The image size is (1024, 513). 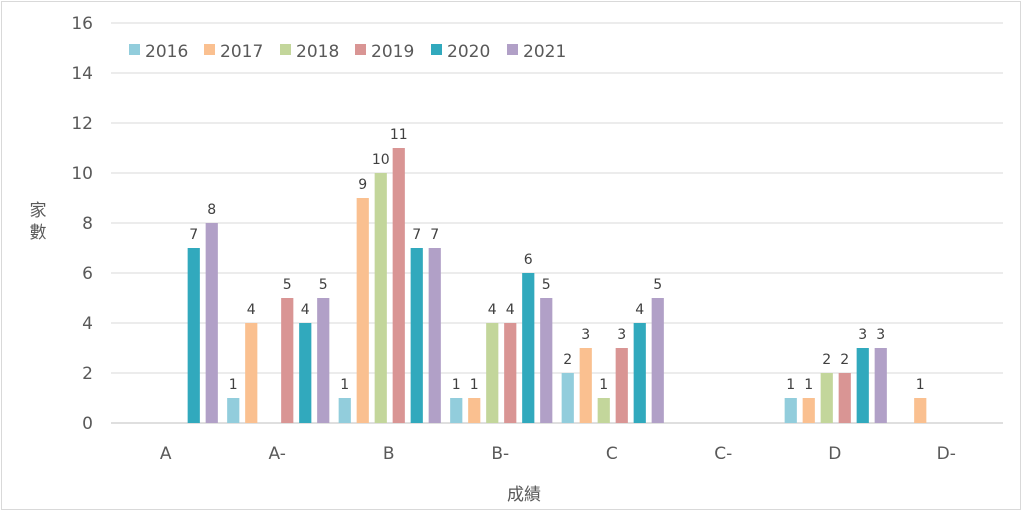 What do you see at coordinates (834, 454) in the screenshot?
I see `x-tick-label: D` at bounding box center [834, 454].